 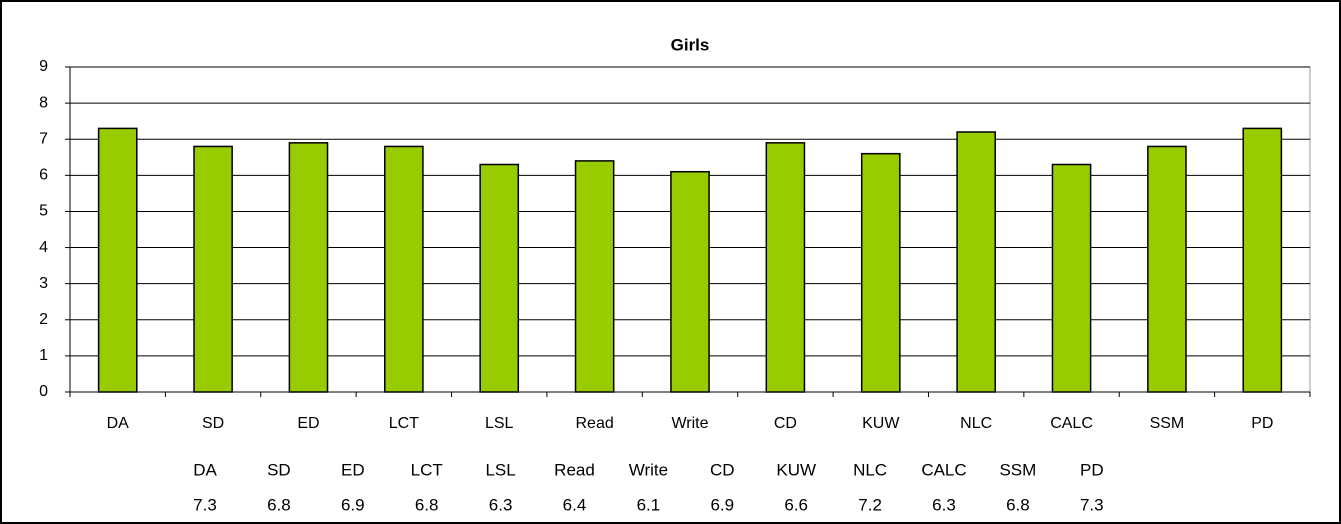 What do you see at coordinates (205, 469) in the screenshot?
I see `table-header: DA` at bounding box center [205, 469].